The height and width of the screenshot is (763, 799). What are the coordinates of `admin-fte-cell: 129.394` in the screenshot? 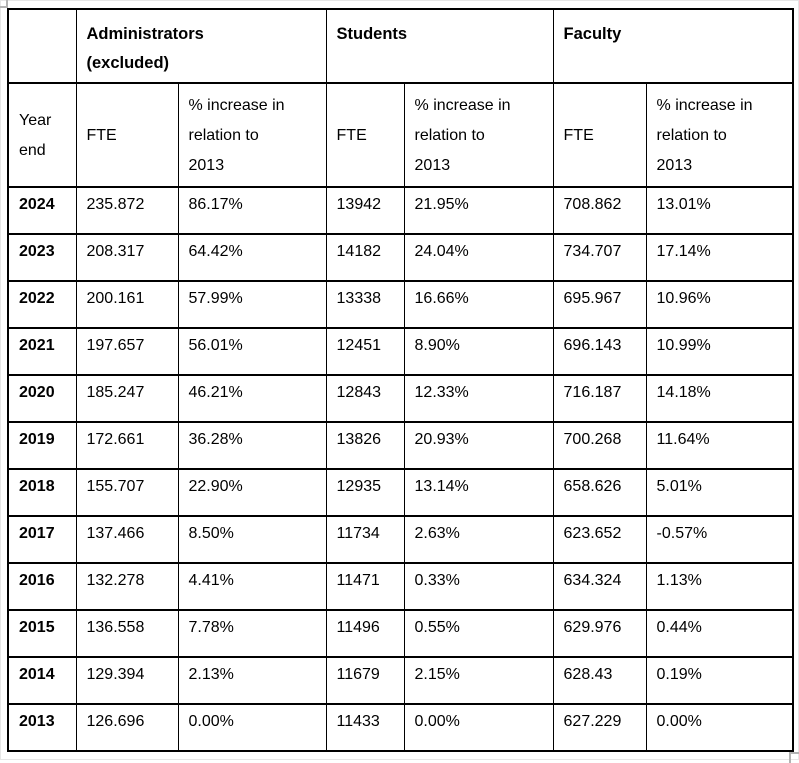 It's located at (127, 680).